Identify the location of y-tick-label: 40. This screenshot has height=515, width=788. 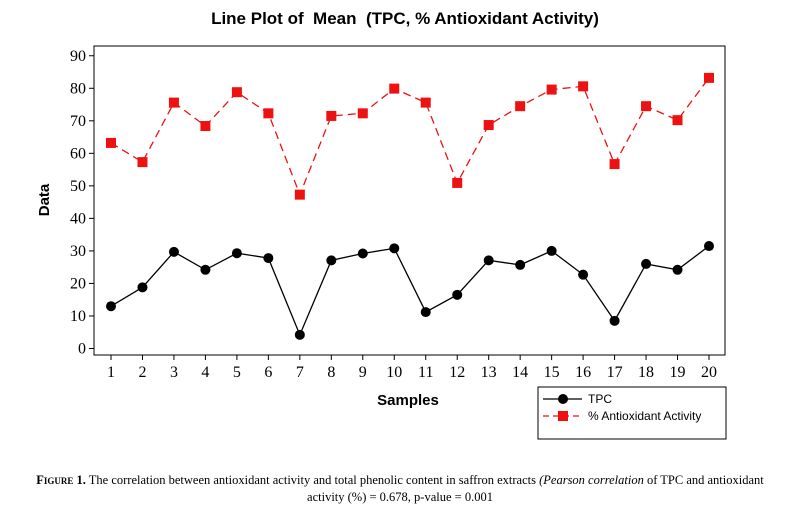
(78, 218).